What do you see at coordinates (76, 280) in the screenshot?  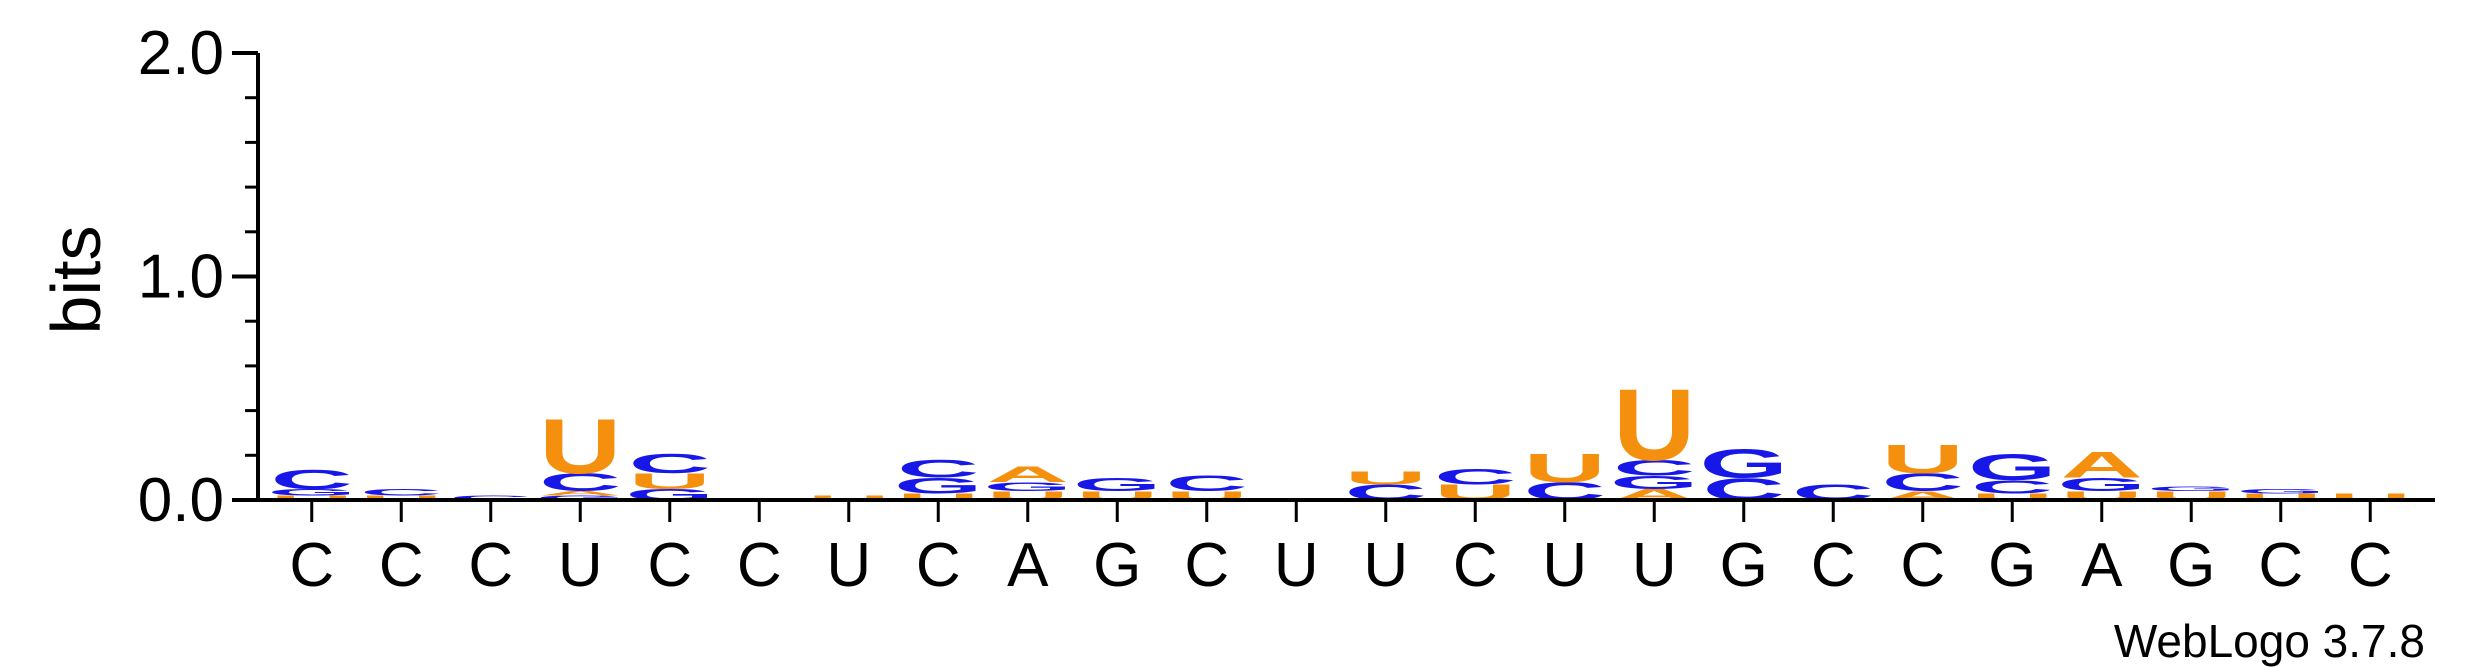 I see `y-axis-label: bits` at bounding box center [76, 280].